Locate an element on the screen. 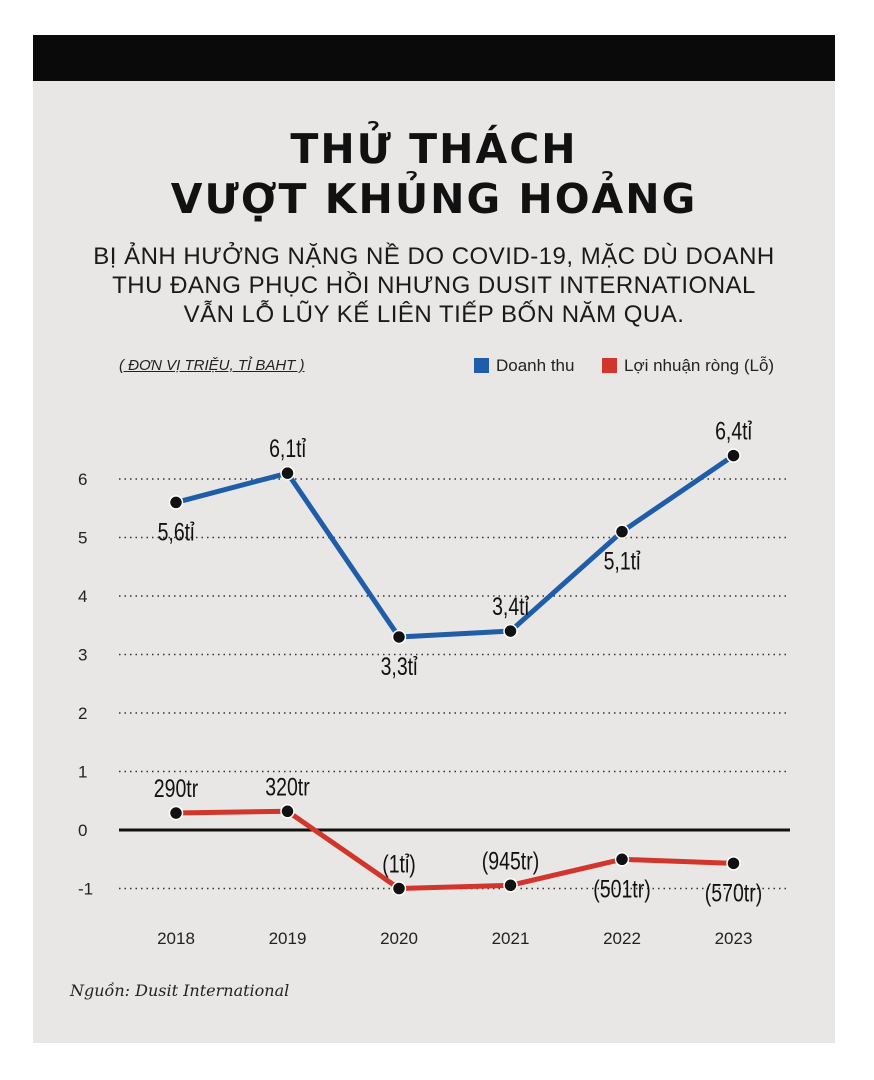 The image size is (874, 1080). data-label: (1tỉ) is located at coordinates (399, 864).